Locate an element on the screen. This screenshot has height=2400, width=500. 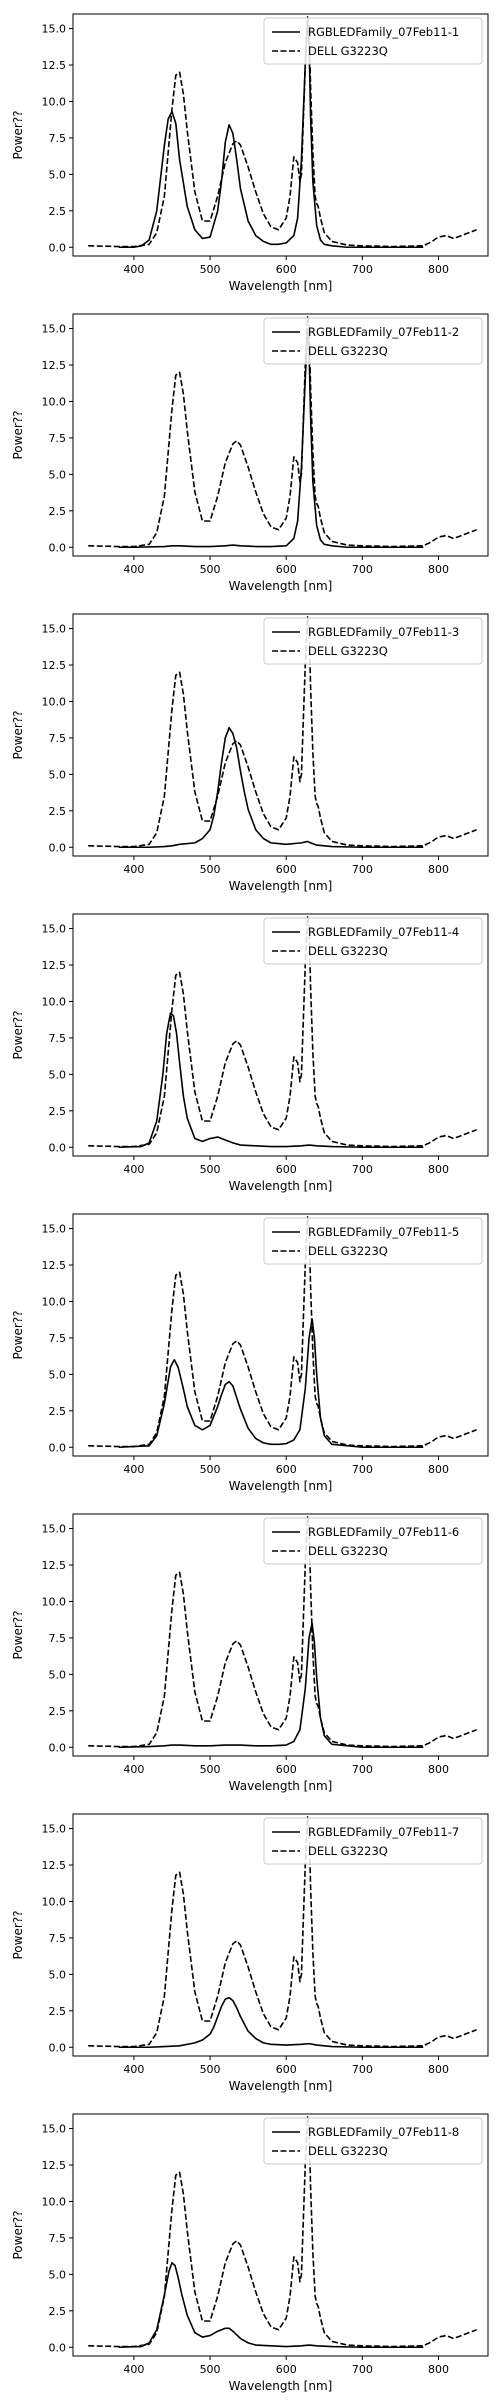
legend: RGBLEDFamily_07Feb11-1 DELL G3223Q is located at coordinates (373, 41).